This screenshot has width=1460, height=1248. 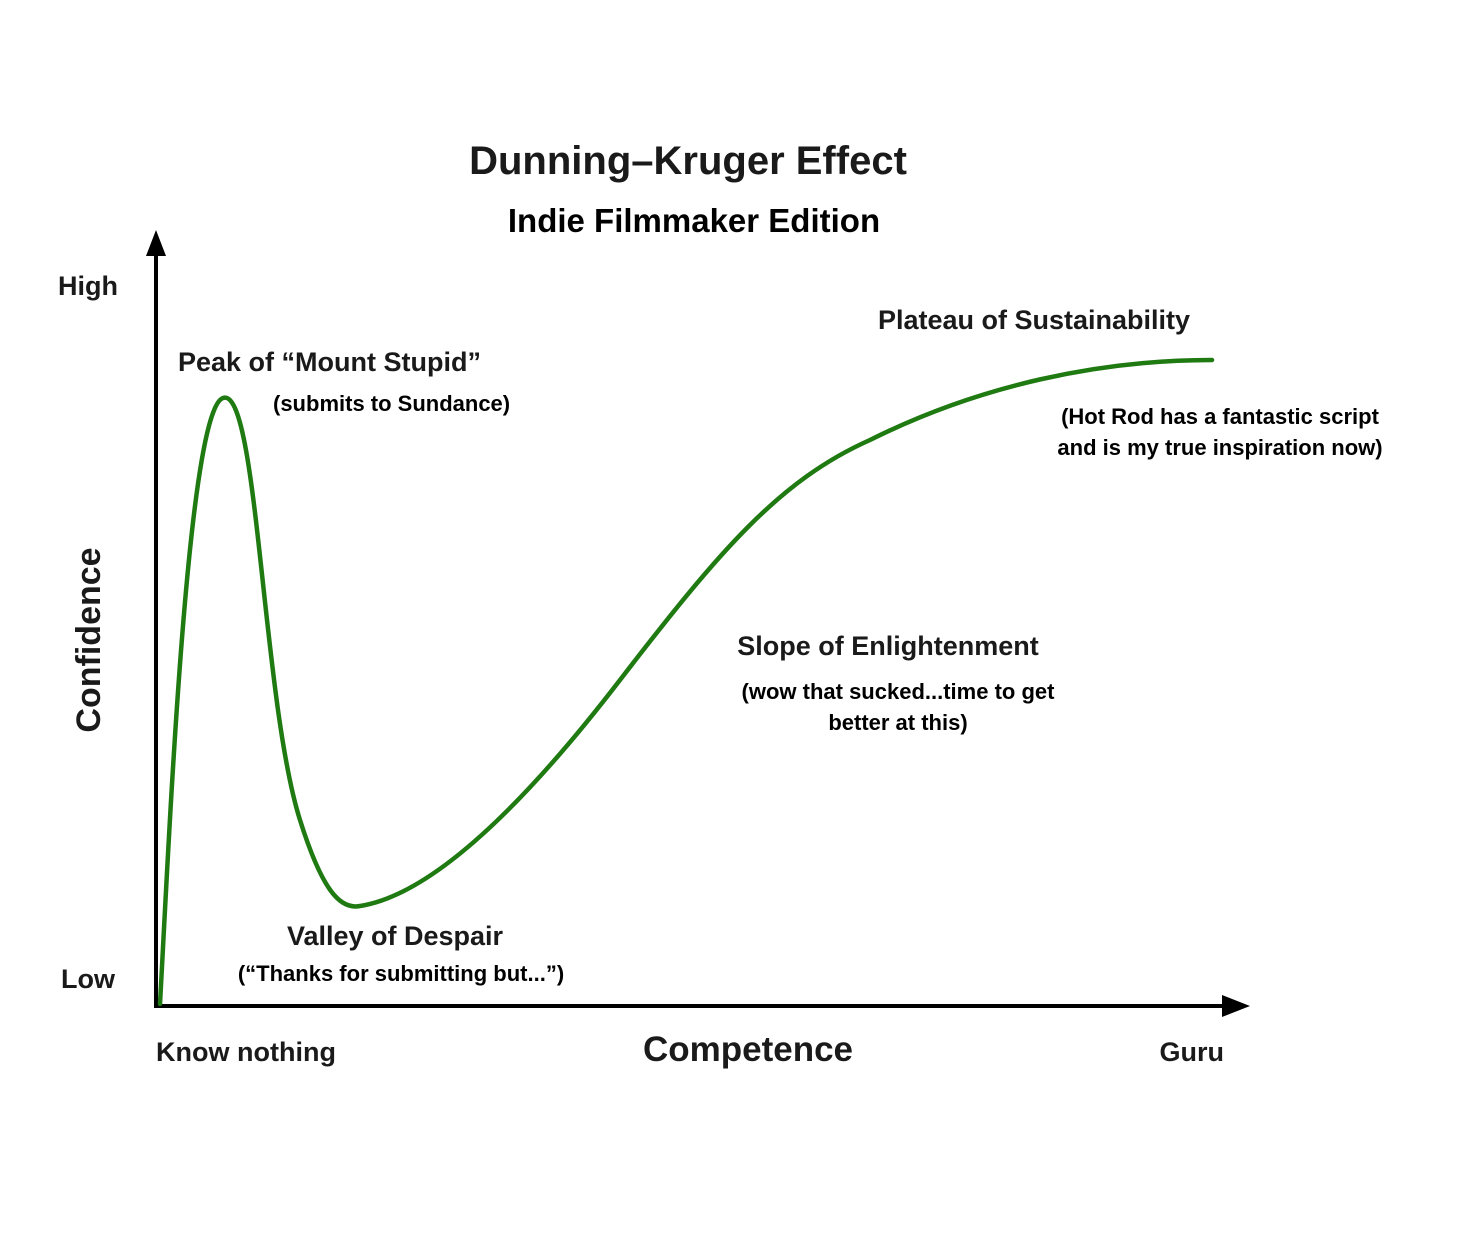 I want to click on diagram-subtitle: Indie Filmmaker Edition, so click(x=694, y=220).